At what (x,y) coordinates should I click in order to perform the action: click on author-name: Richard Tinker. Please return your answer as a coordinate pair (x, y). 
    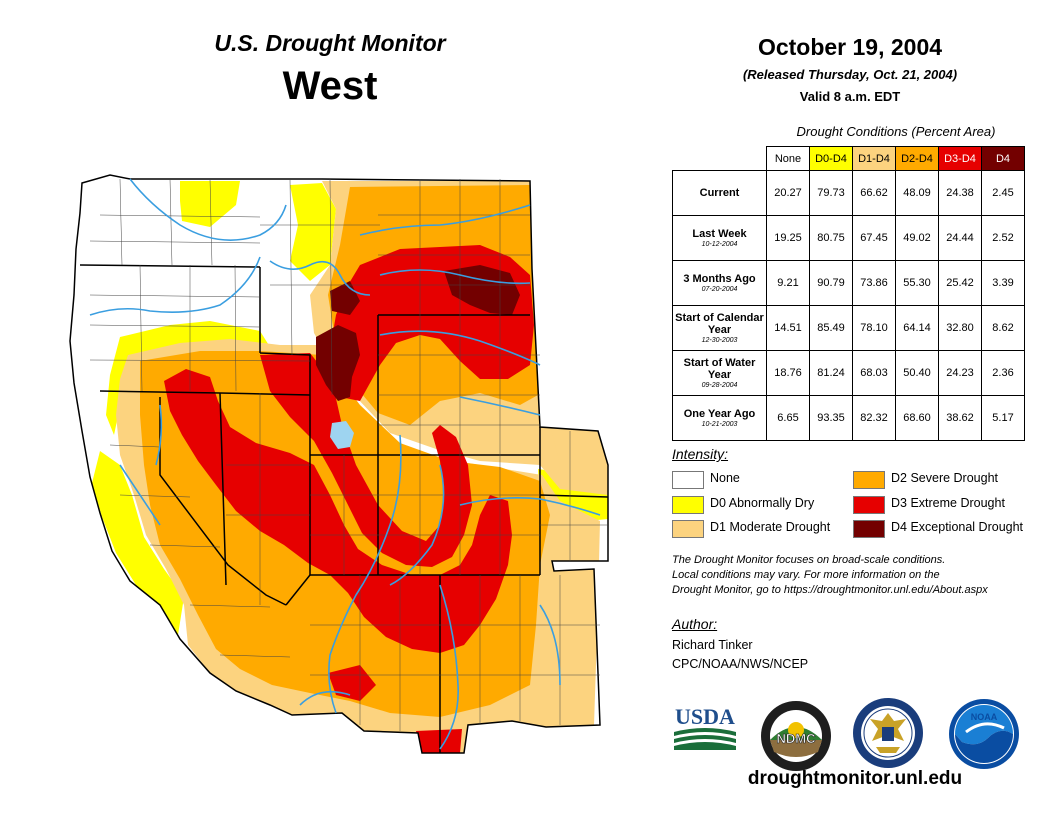
    Looking at the image, I should click on (712, 645).